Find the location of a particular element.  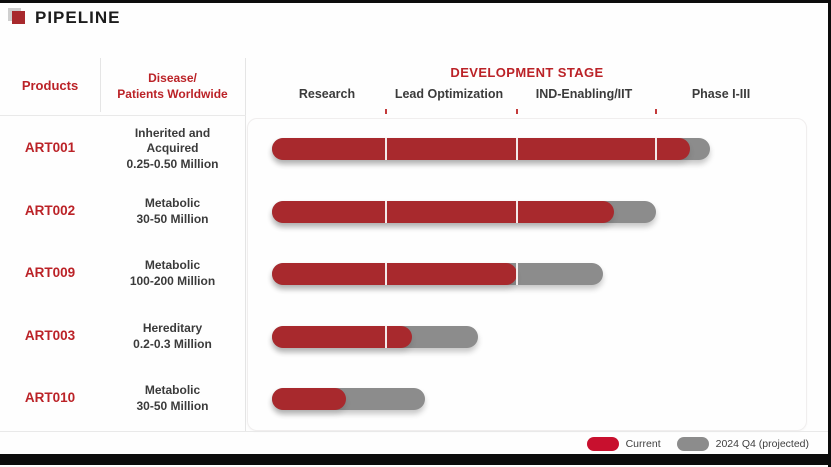

stage-label-phase-i-iii: Phase I-III is located at coordinates (721, 94).